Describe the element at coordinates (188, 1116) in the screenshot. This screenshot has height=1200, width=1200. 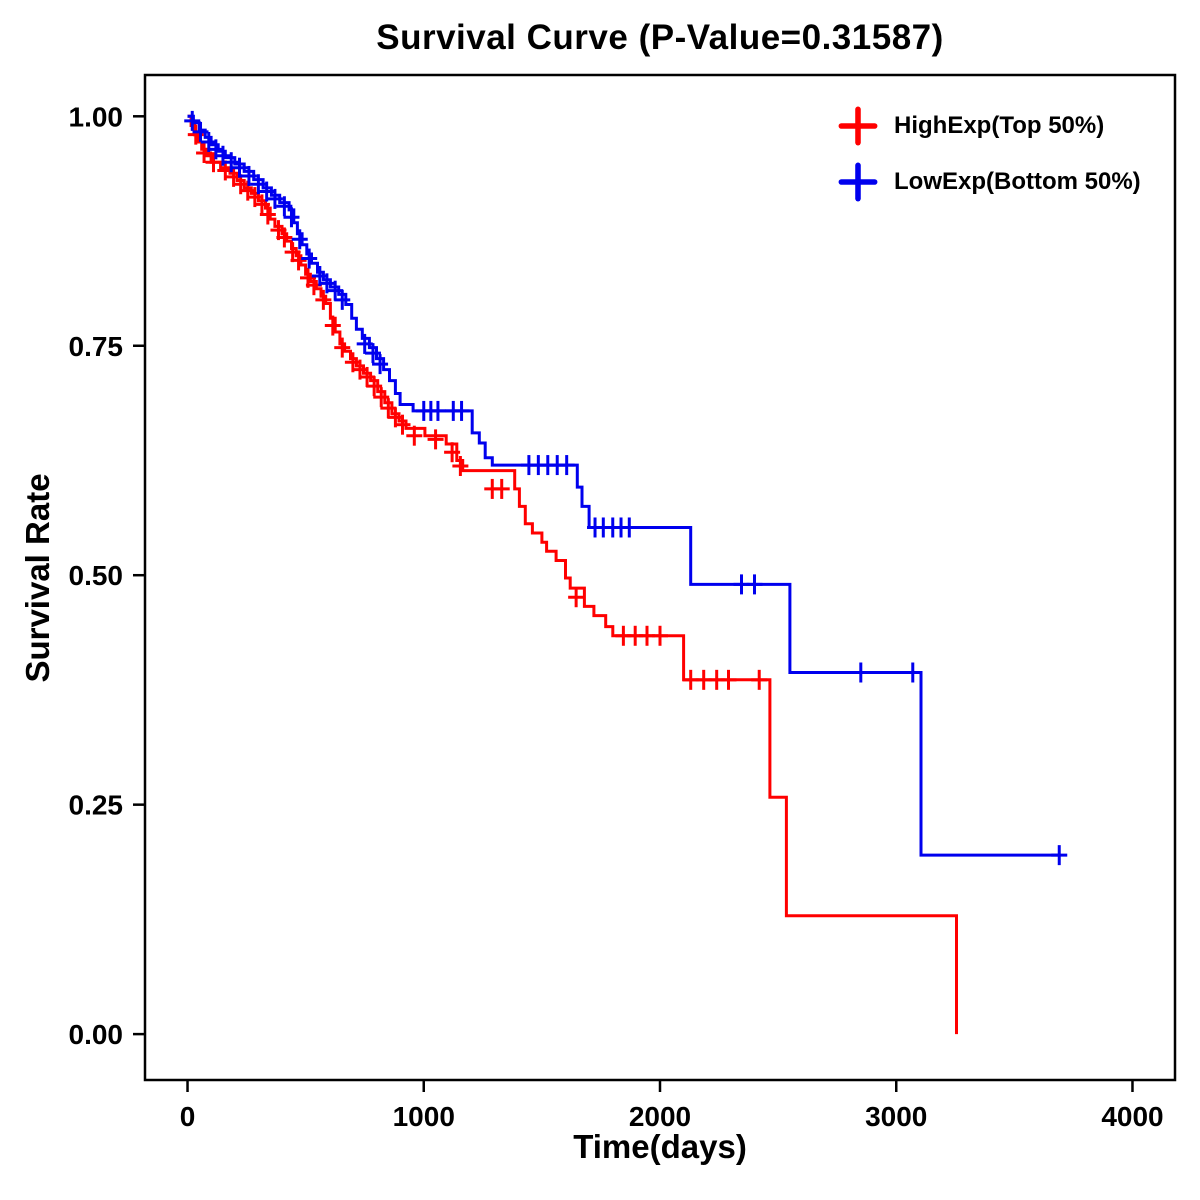
I see `x-tick-label: 0` at that location.